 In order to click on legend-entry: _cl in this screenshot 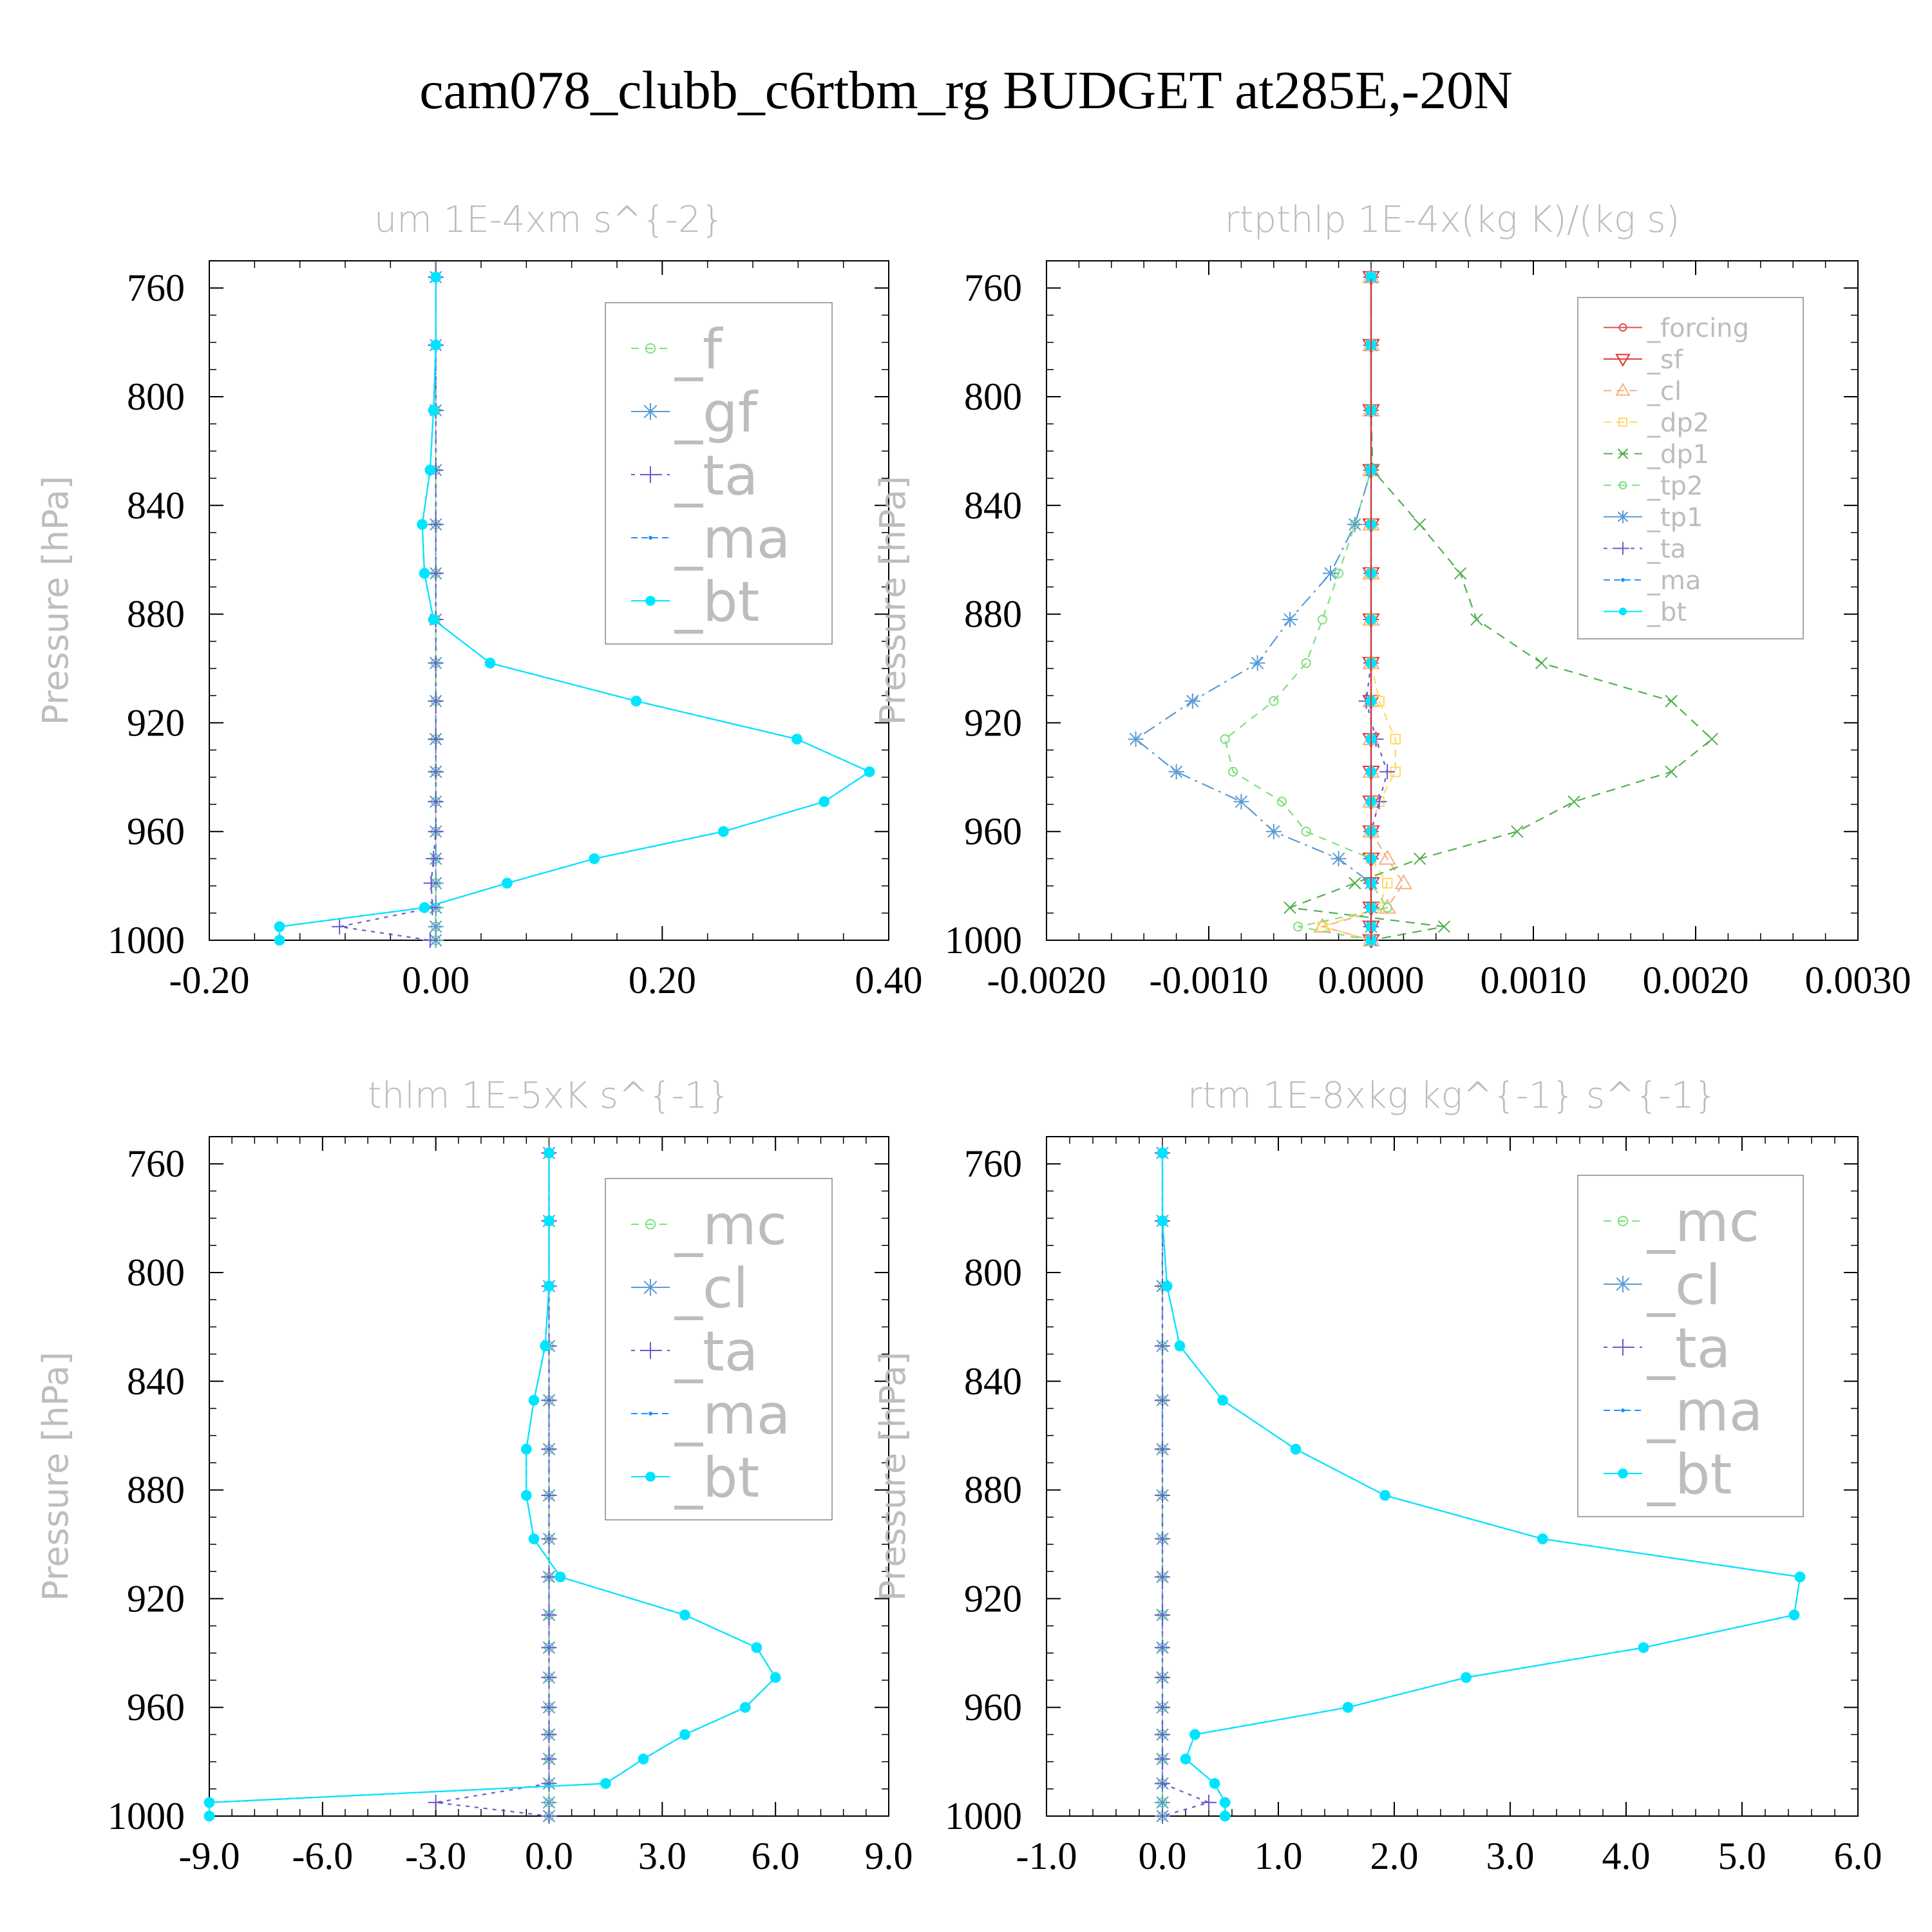, I will do `click(1664, 391)`.